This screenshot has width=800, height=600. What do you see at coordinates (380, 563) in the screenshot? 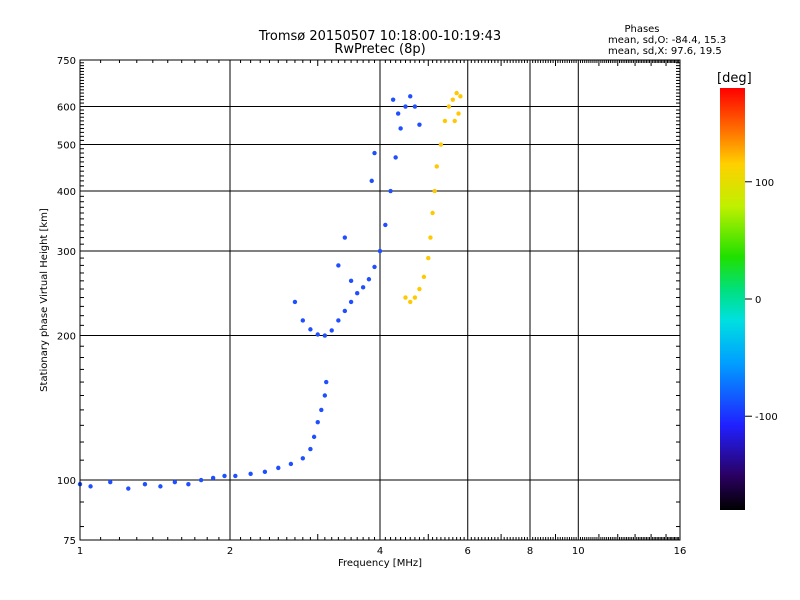
I see `x-axis-label: Frequency [MHz]` at bounding box center [380, 563].